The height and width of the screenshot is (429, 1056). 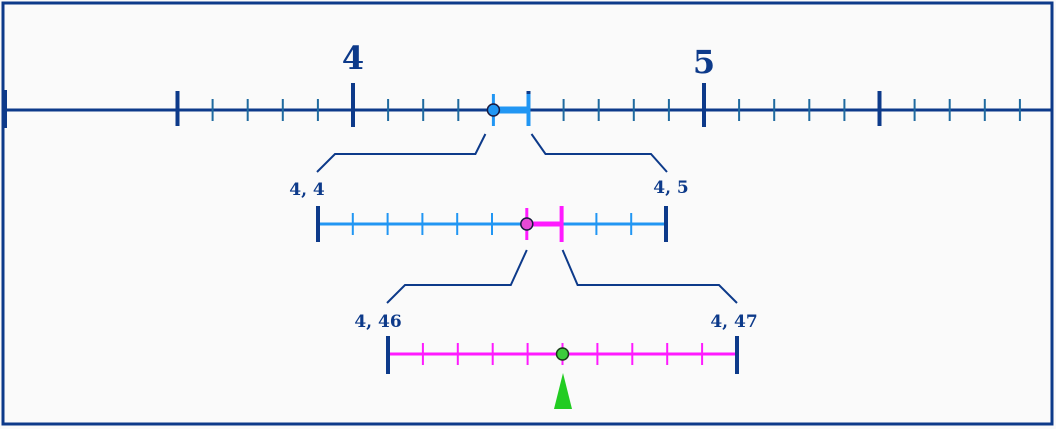 I want to click on zoom2-point-marker, so click(x=562, y=354).